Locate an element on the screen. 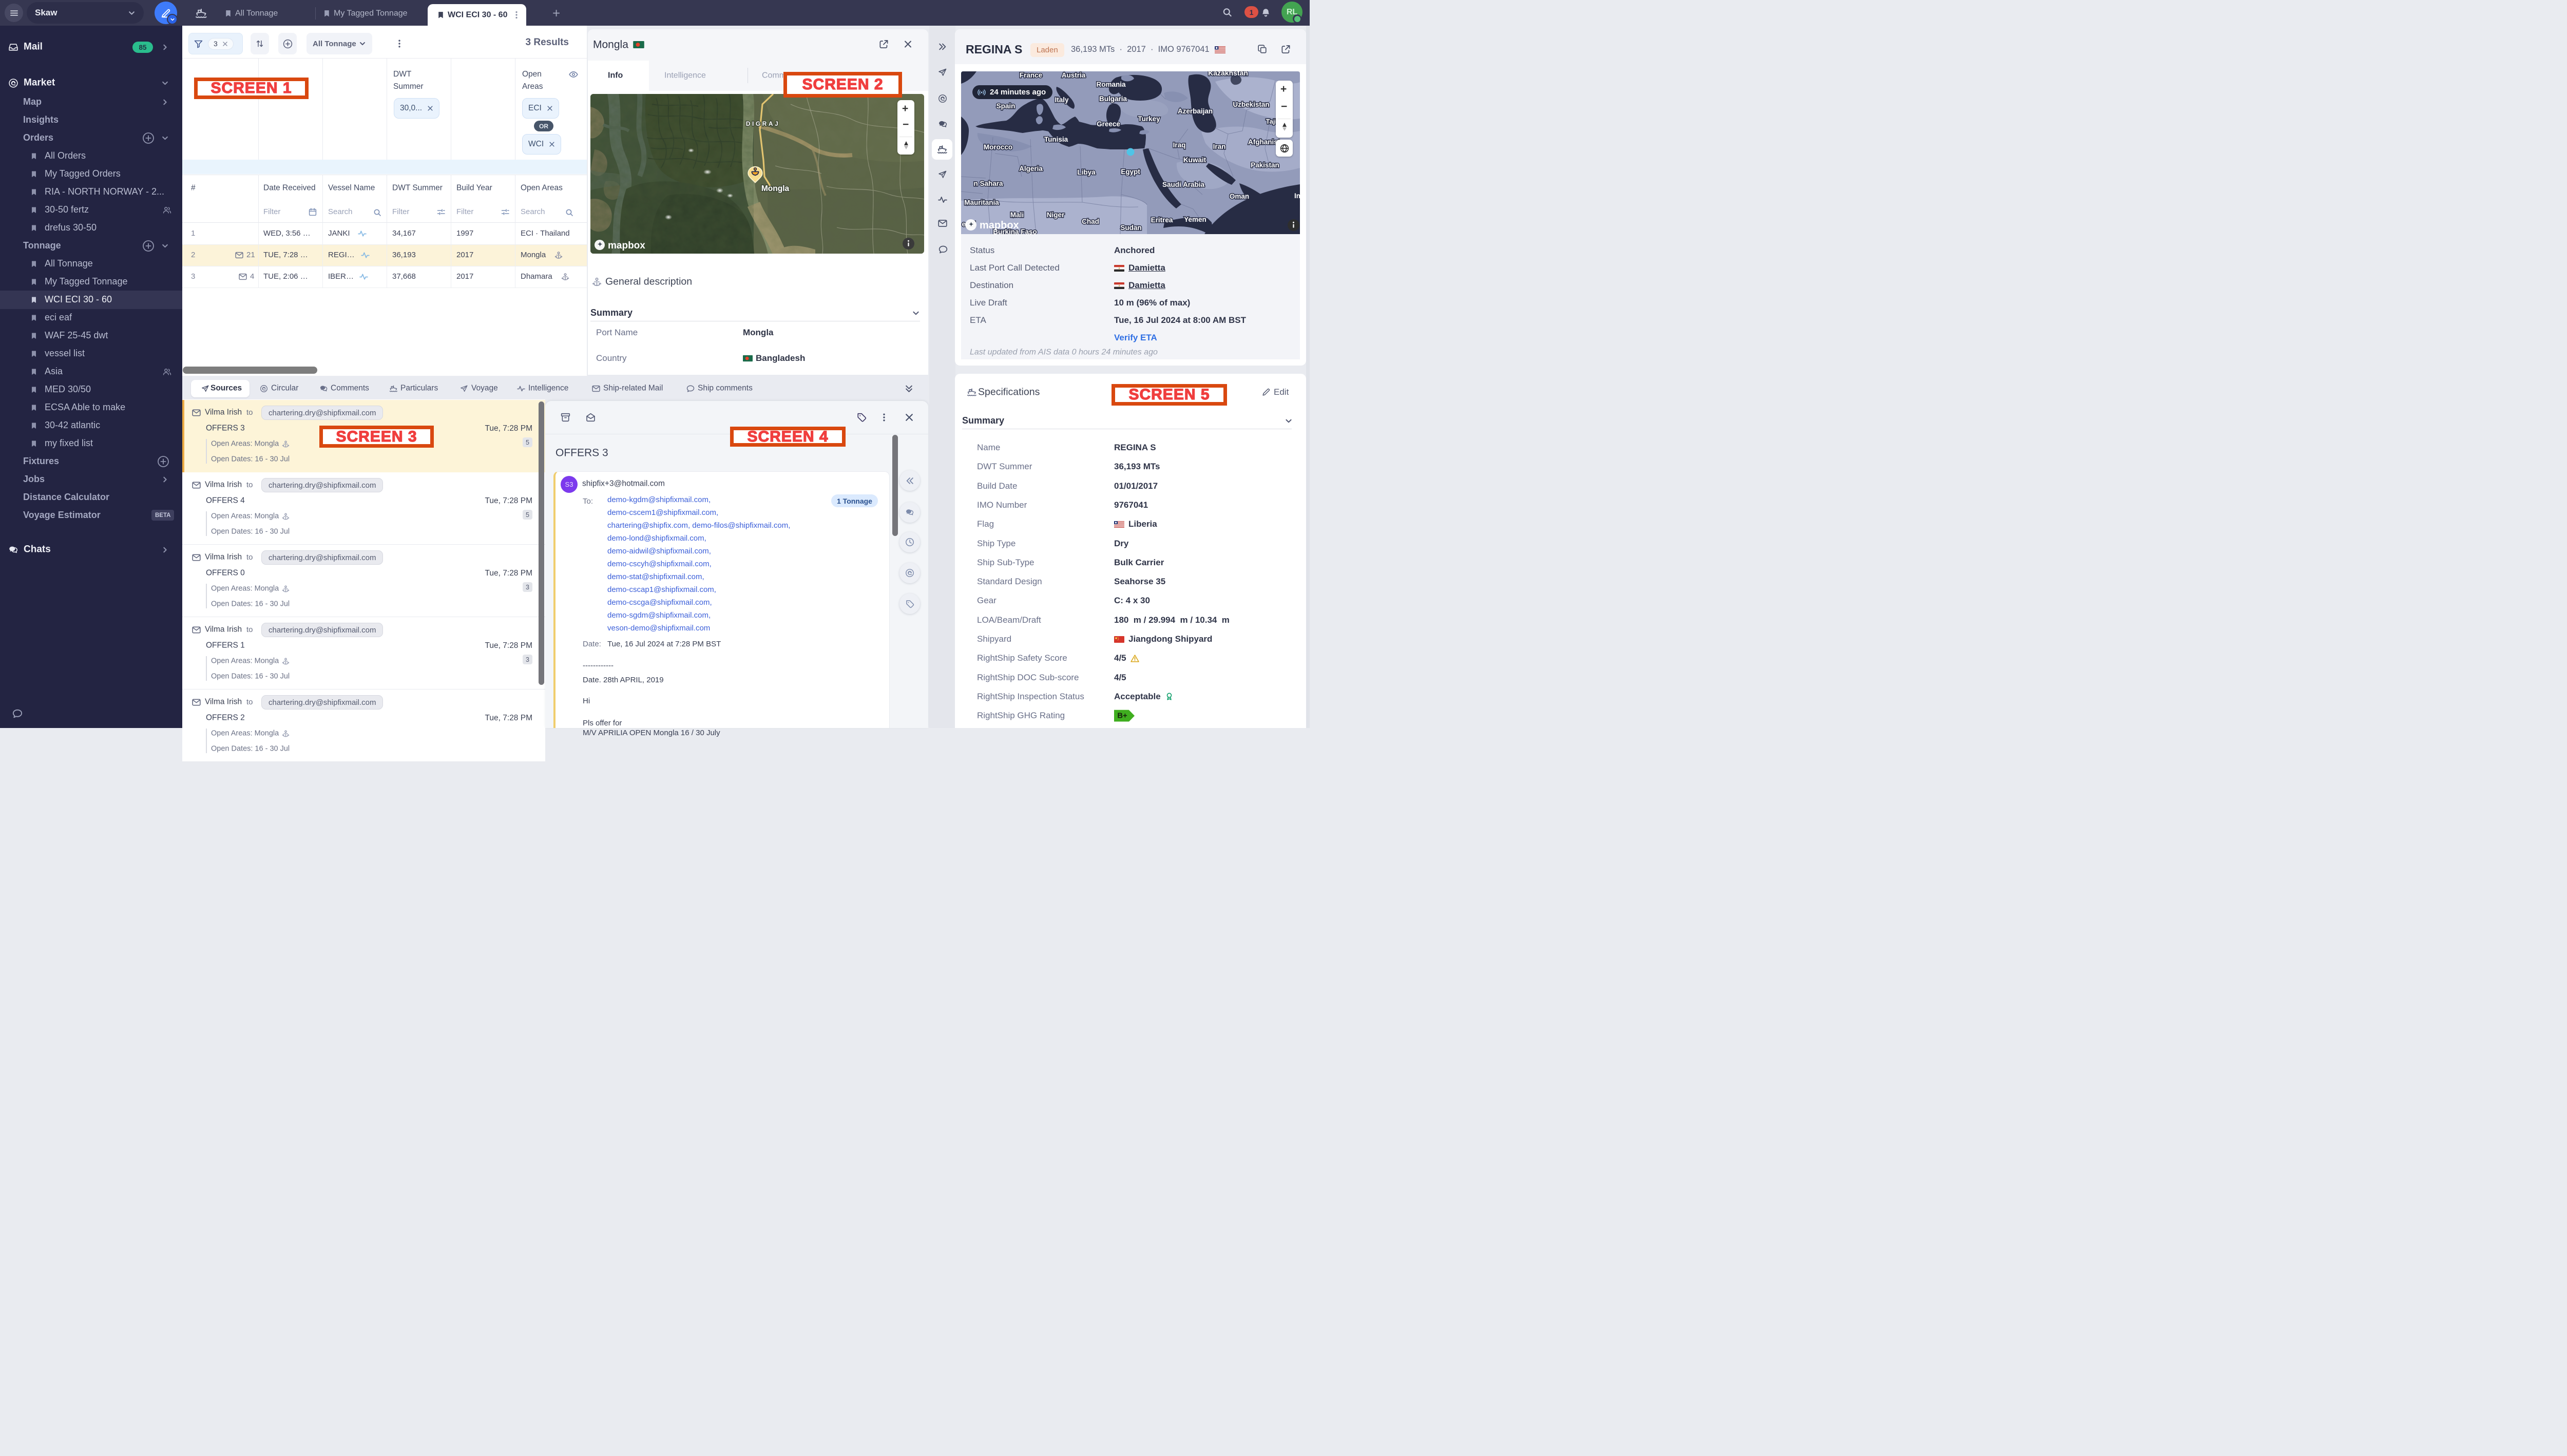 The image size is (2567, 1456). svg-text: Pakistan is located at coordinates (1265, 165).